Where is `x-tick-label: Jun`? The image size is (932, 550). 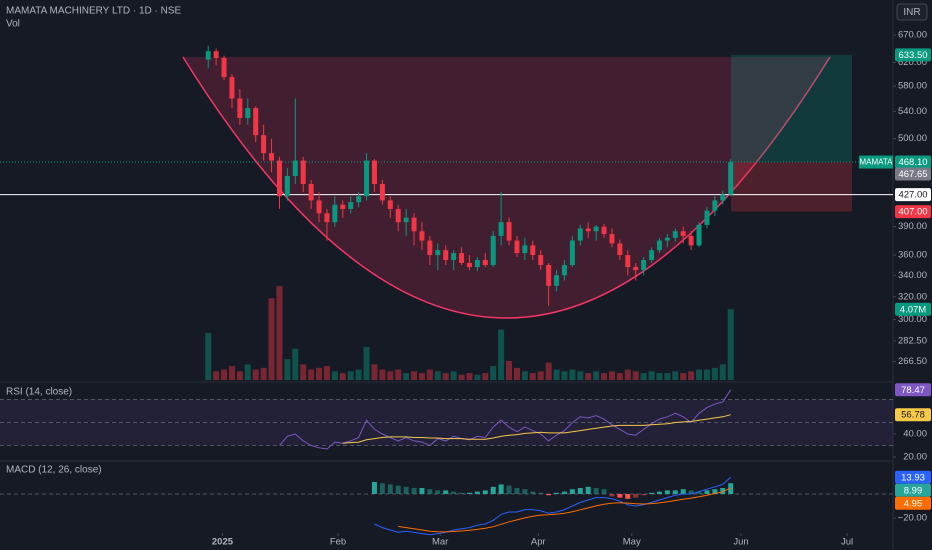
x-tick-label: Jun is located at coordinates (740, 542).